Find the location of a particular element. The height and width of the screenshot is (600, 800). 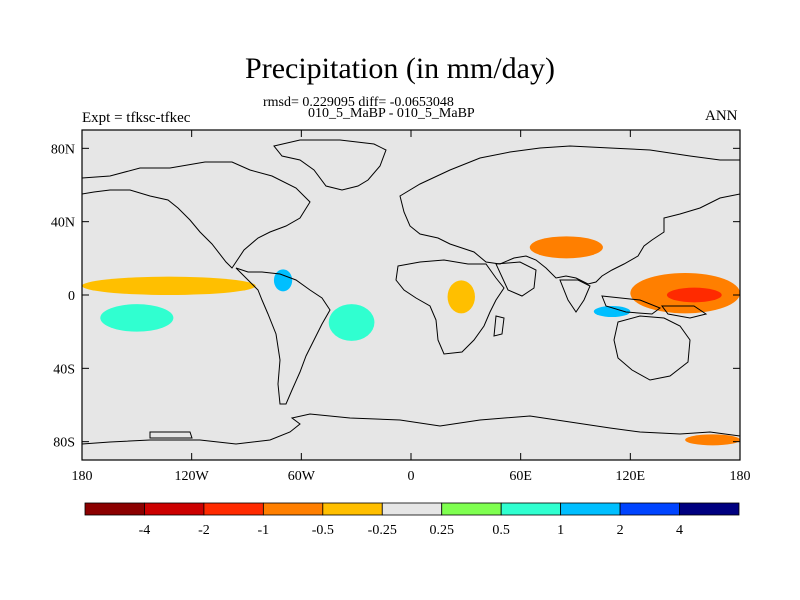

colorbar: -4 -2 -1 -0.5 -0.25 0.25 0.5 1 2 4 is located at coordinates (412, 520).